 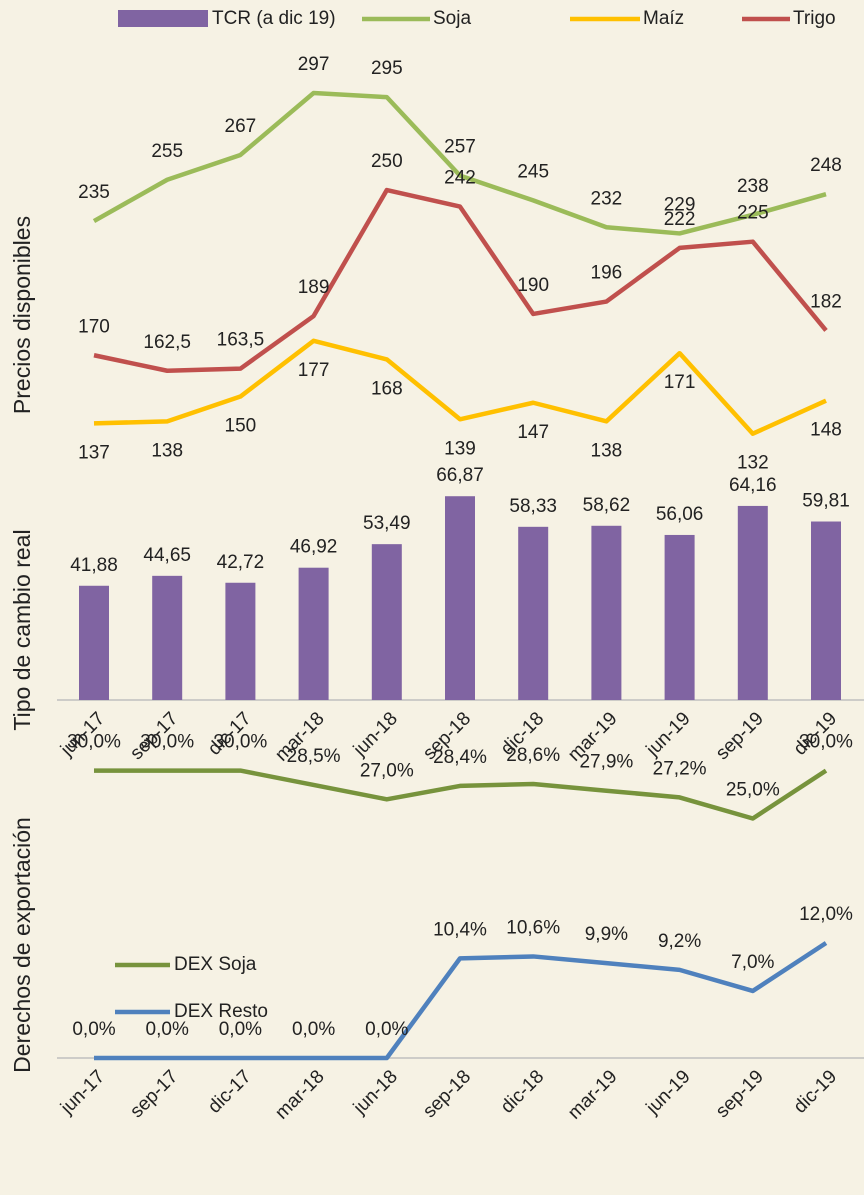 I want to click on data-label: 12,0%, so click(x=826, y=914).